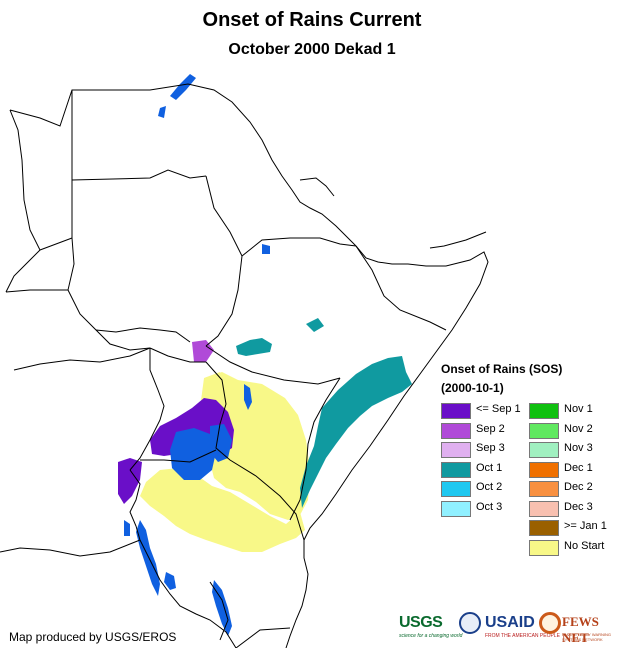 This screenshot has height=648, width=624. What do you see at coordinates (266, 249) in the screenshot?
I see `lake-tana` at bounding box center [266, 249].